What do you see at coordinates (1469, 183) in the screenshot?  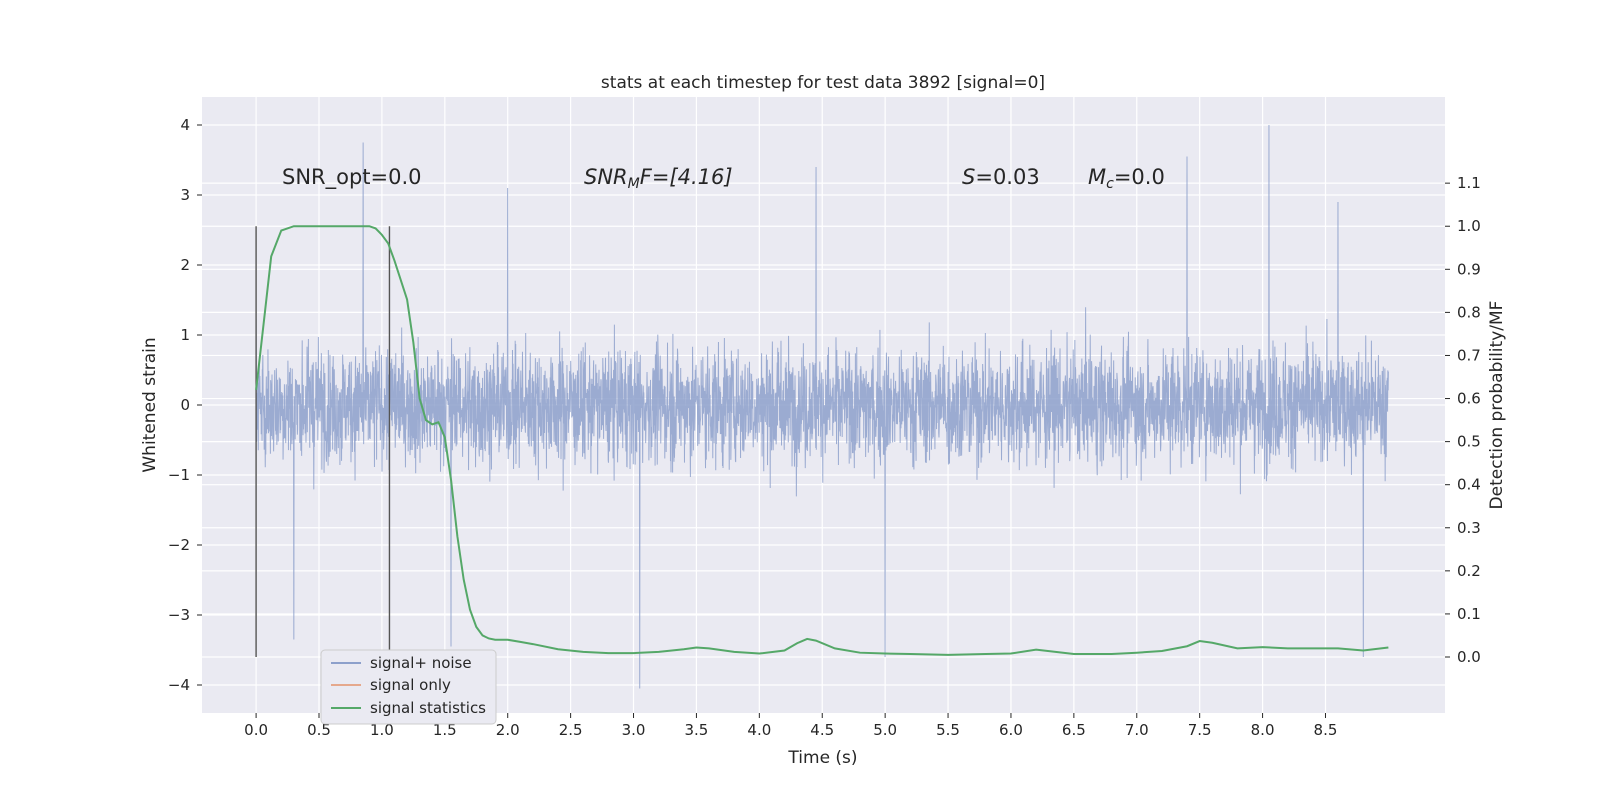 I see `y2-tick-label: 1.1` at bounding box center [1469, 183].